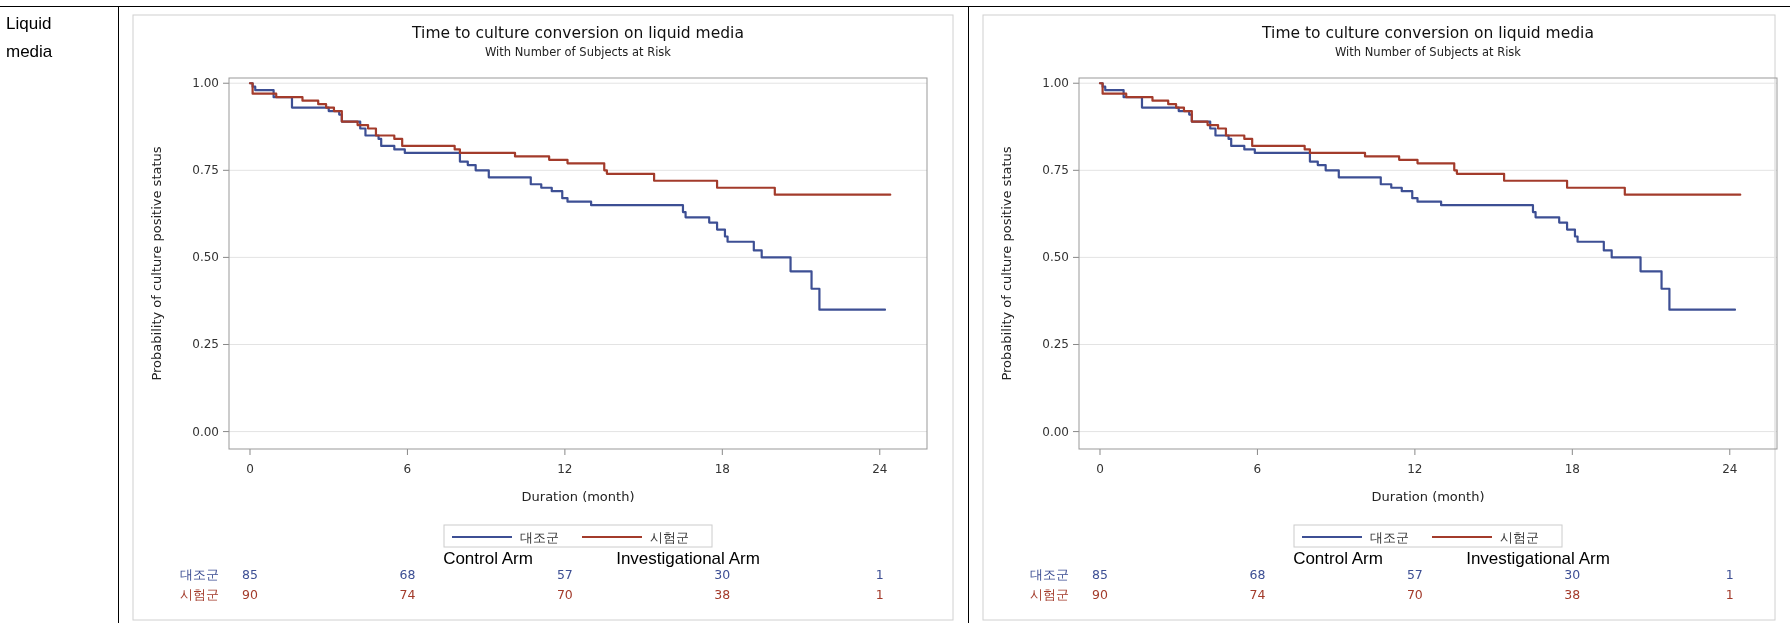 The image size is (1790, 623). I want to click on text: Liquid media, so click(30, 38).